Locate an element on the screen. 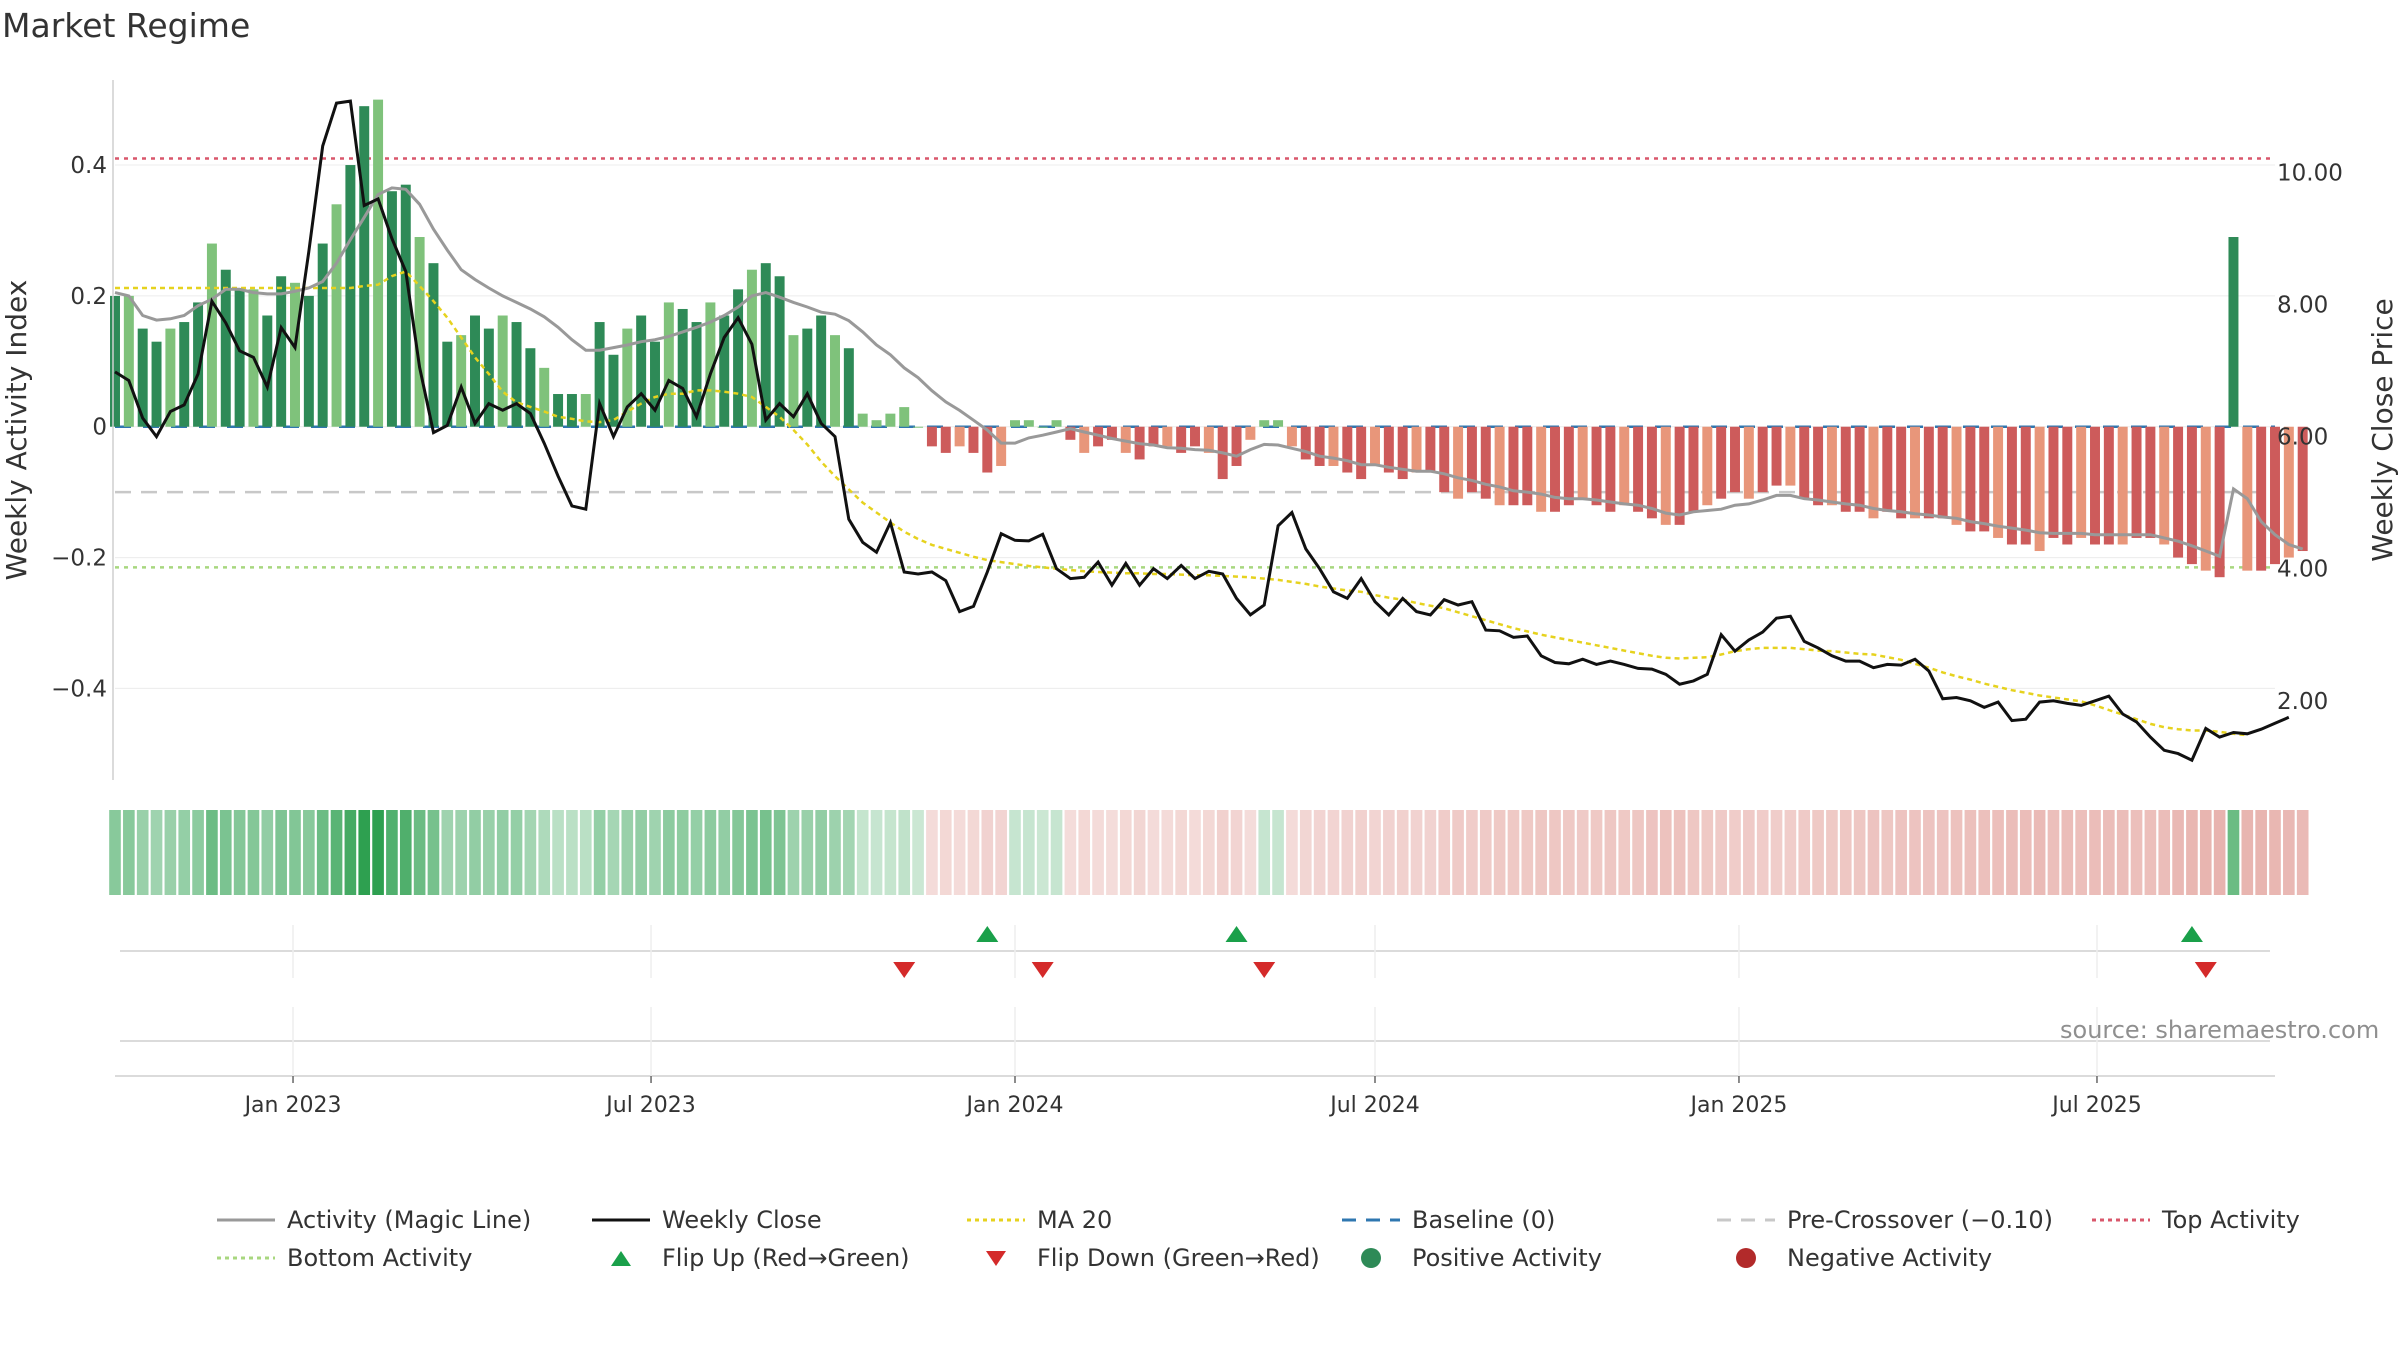 This screenshot has width=2400, height=1350. legend-item: Negative Activity is located at coordinates (1853, 1258).